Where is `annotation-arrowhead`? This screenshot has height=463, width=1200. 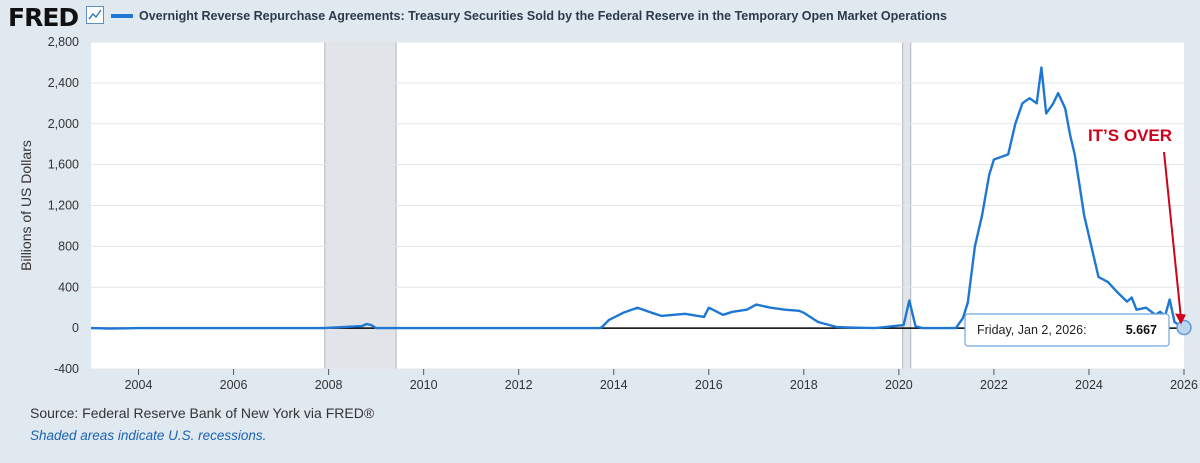 annotation-arrowhead is located at coordinates (1180, 319).